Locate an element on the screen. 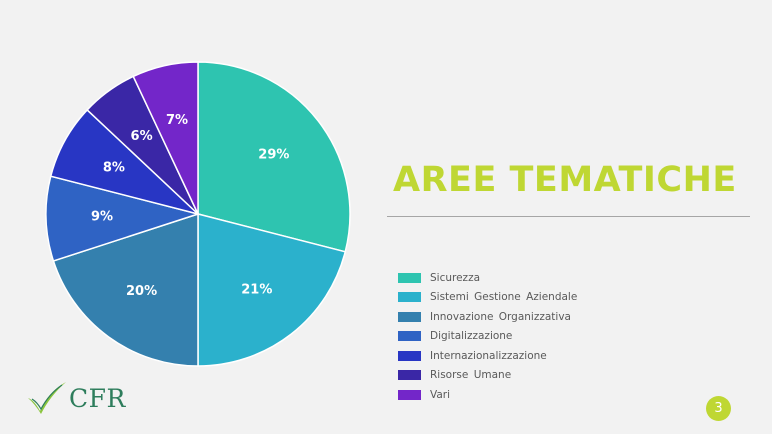 The image size is (772, 434). slide-title: AREE TEMATICHE is located at coordinates (565, 180).